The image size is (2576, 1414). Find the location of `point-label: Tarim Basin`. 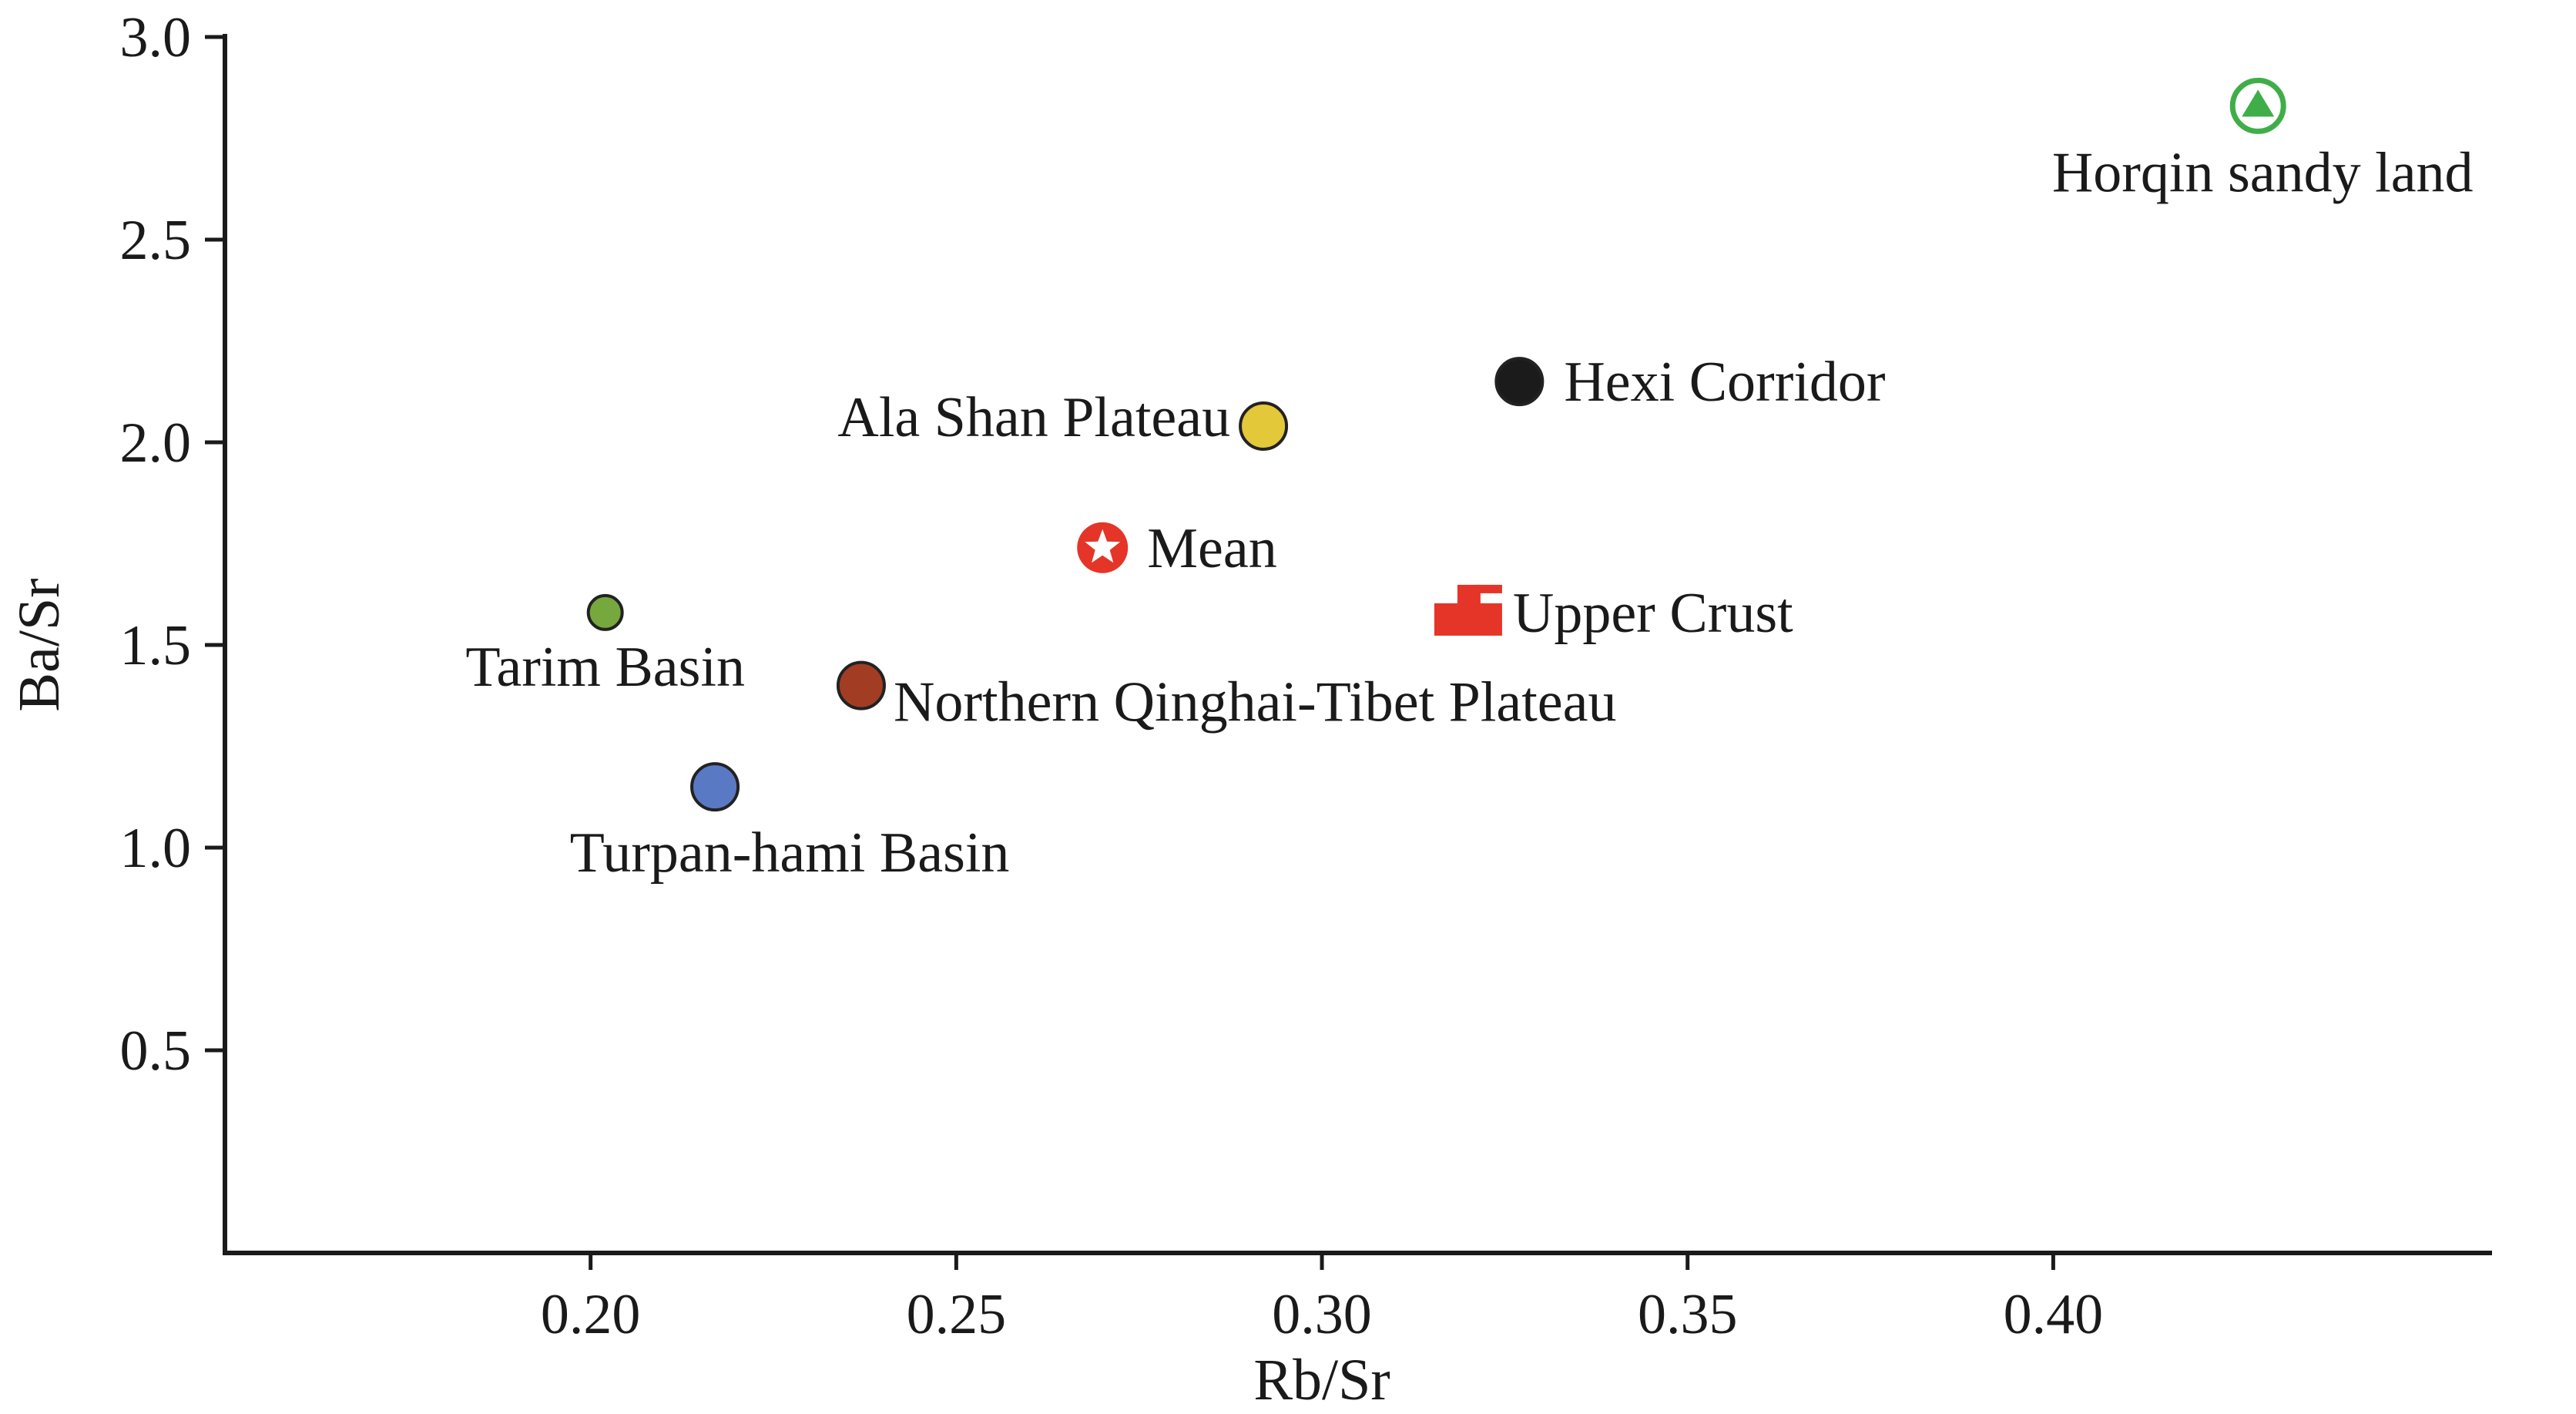

point-label: Tarim Basin is located at coordinates (605, 667).